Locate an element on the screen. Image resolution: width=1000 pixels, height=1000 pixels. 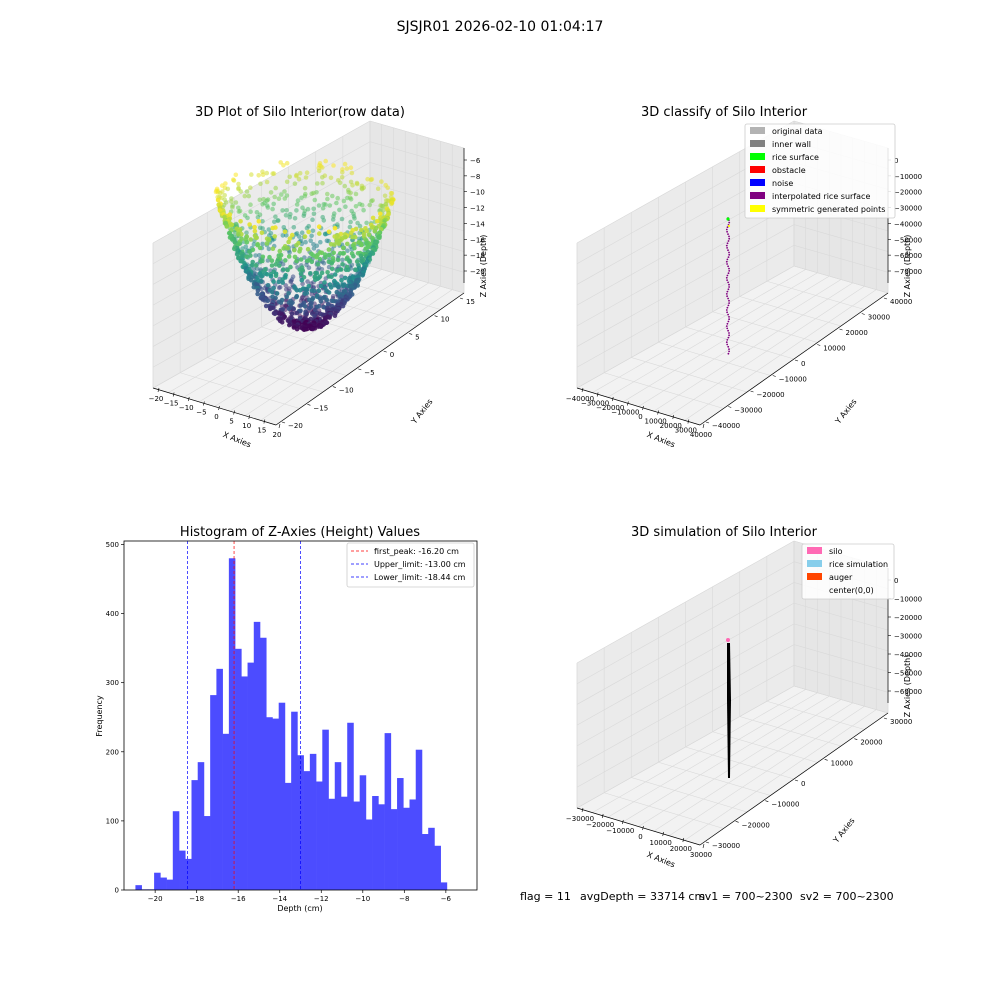
raw3d-xtick-mark is located at coordinates (219, 408).